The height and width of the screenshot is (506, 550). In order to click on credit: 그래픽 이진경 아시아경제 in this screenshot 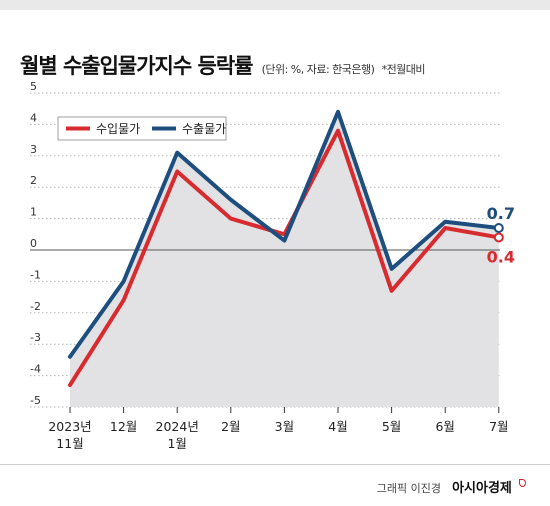, I will do `click(451, 486)`.